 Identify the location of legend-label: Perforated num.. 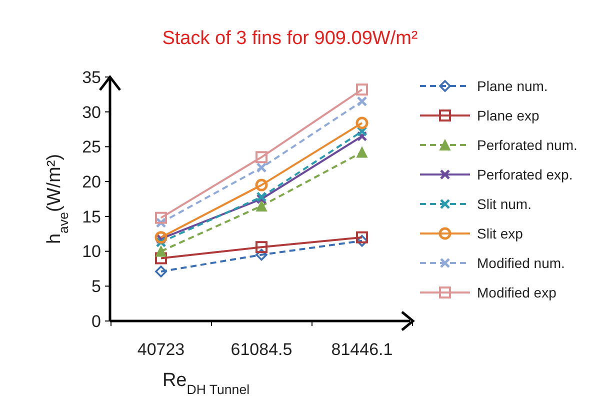
(527, 144).